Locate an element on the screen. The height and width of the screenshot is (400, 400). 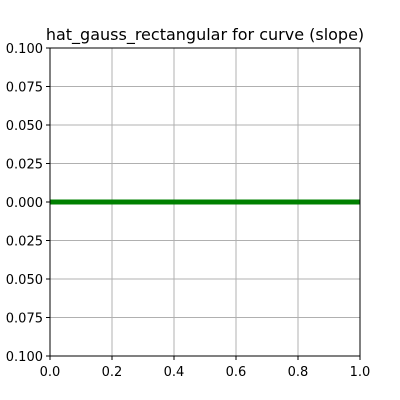
x-tick-label: 0.2 is located at coordinates (112, 372).